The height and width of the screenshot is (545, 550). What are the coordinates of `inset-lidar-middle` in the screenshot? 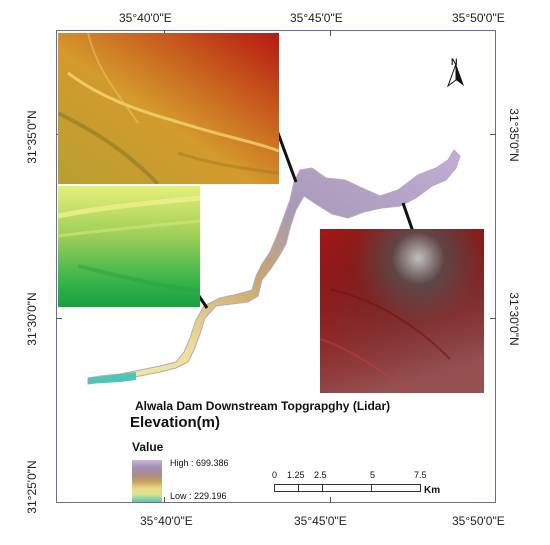 It's located at (129, 246).